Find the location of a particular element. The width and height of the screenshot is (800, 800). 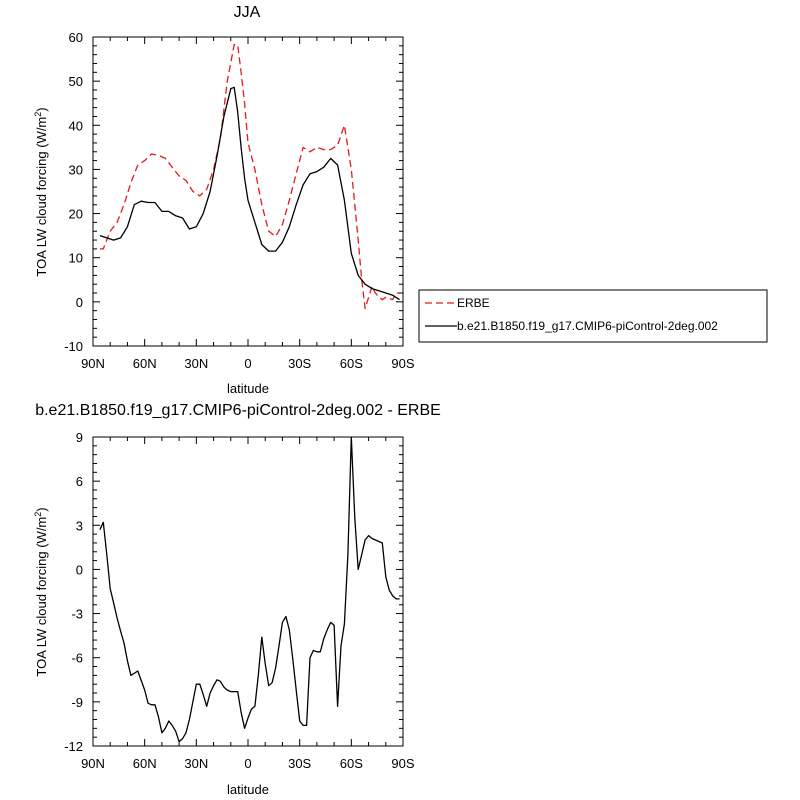

top-x-tick-label: 90N is located at coordinates (93, 363).